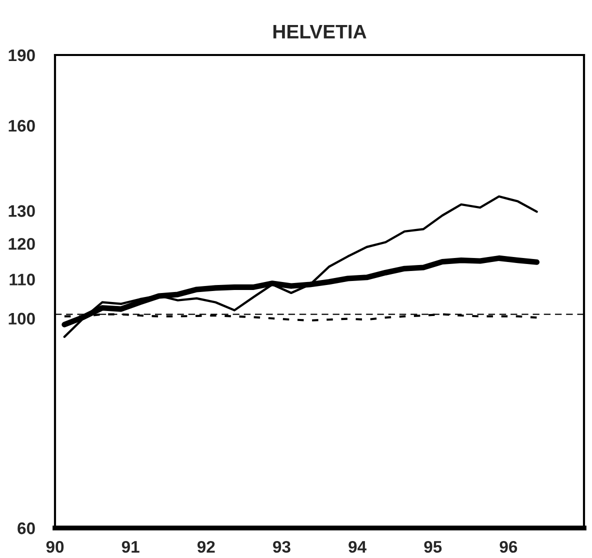  I want to click on y-tick-label: 130, so click(21, 211).